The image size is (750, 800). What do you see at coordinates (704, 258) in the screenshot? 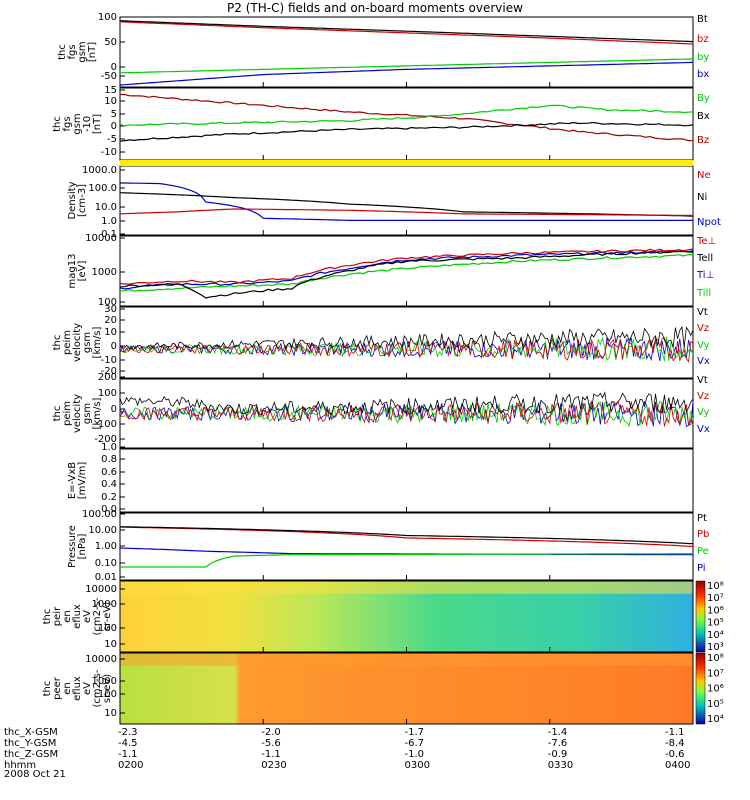
I see `legend-tell: Tell` at bounding box center [704, 258].